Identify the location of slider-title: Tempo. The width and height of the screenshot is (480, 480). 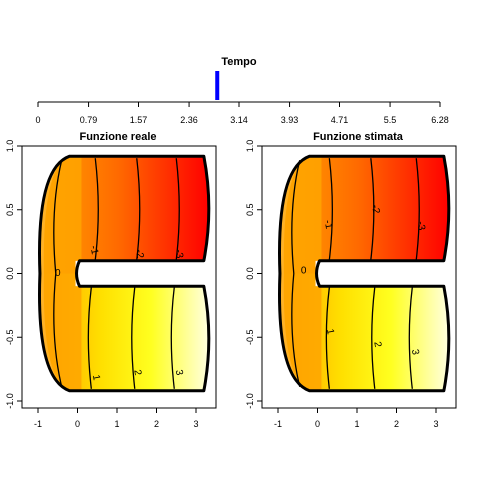
(239, 62).